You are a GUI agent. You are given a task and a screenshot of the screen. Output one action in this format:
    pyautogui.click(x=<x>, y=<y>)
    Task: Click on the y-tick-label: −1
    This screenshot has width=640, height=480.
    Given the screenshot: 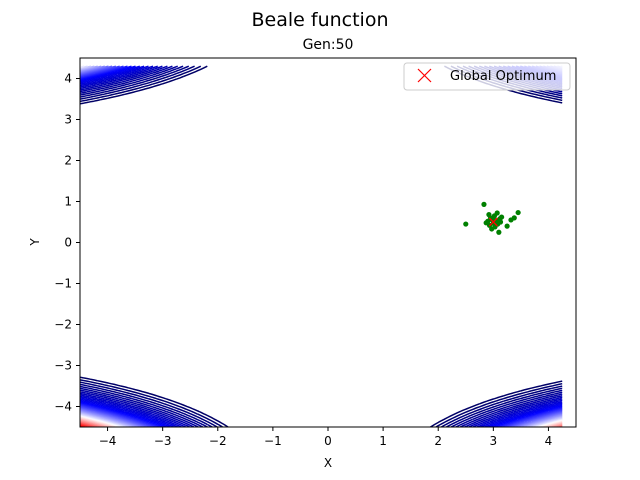 What is the action you would take?
    pyautogui.click(x=63, y=284)
    